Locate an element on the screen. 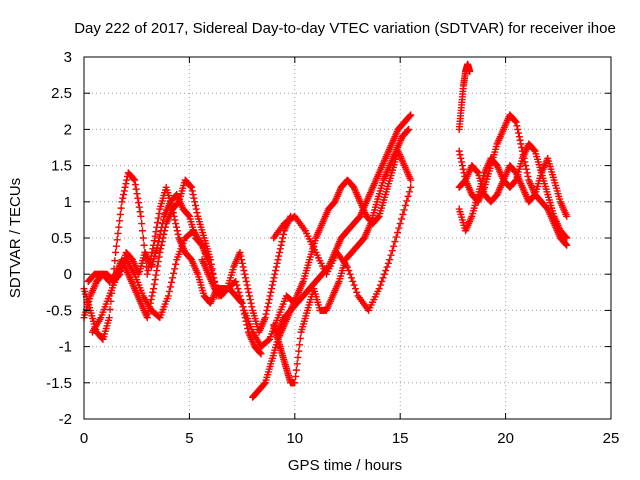 The width and height of the screenshot is (640, 480). y-tick-label: -1.5 is located at coordinates (59, 383).